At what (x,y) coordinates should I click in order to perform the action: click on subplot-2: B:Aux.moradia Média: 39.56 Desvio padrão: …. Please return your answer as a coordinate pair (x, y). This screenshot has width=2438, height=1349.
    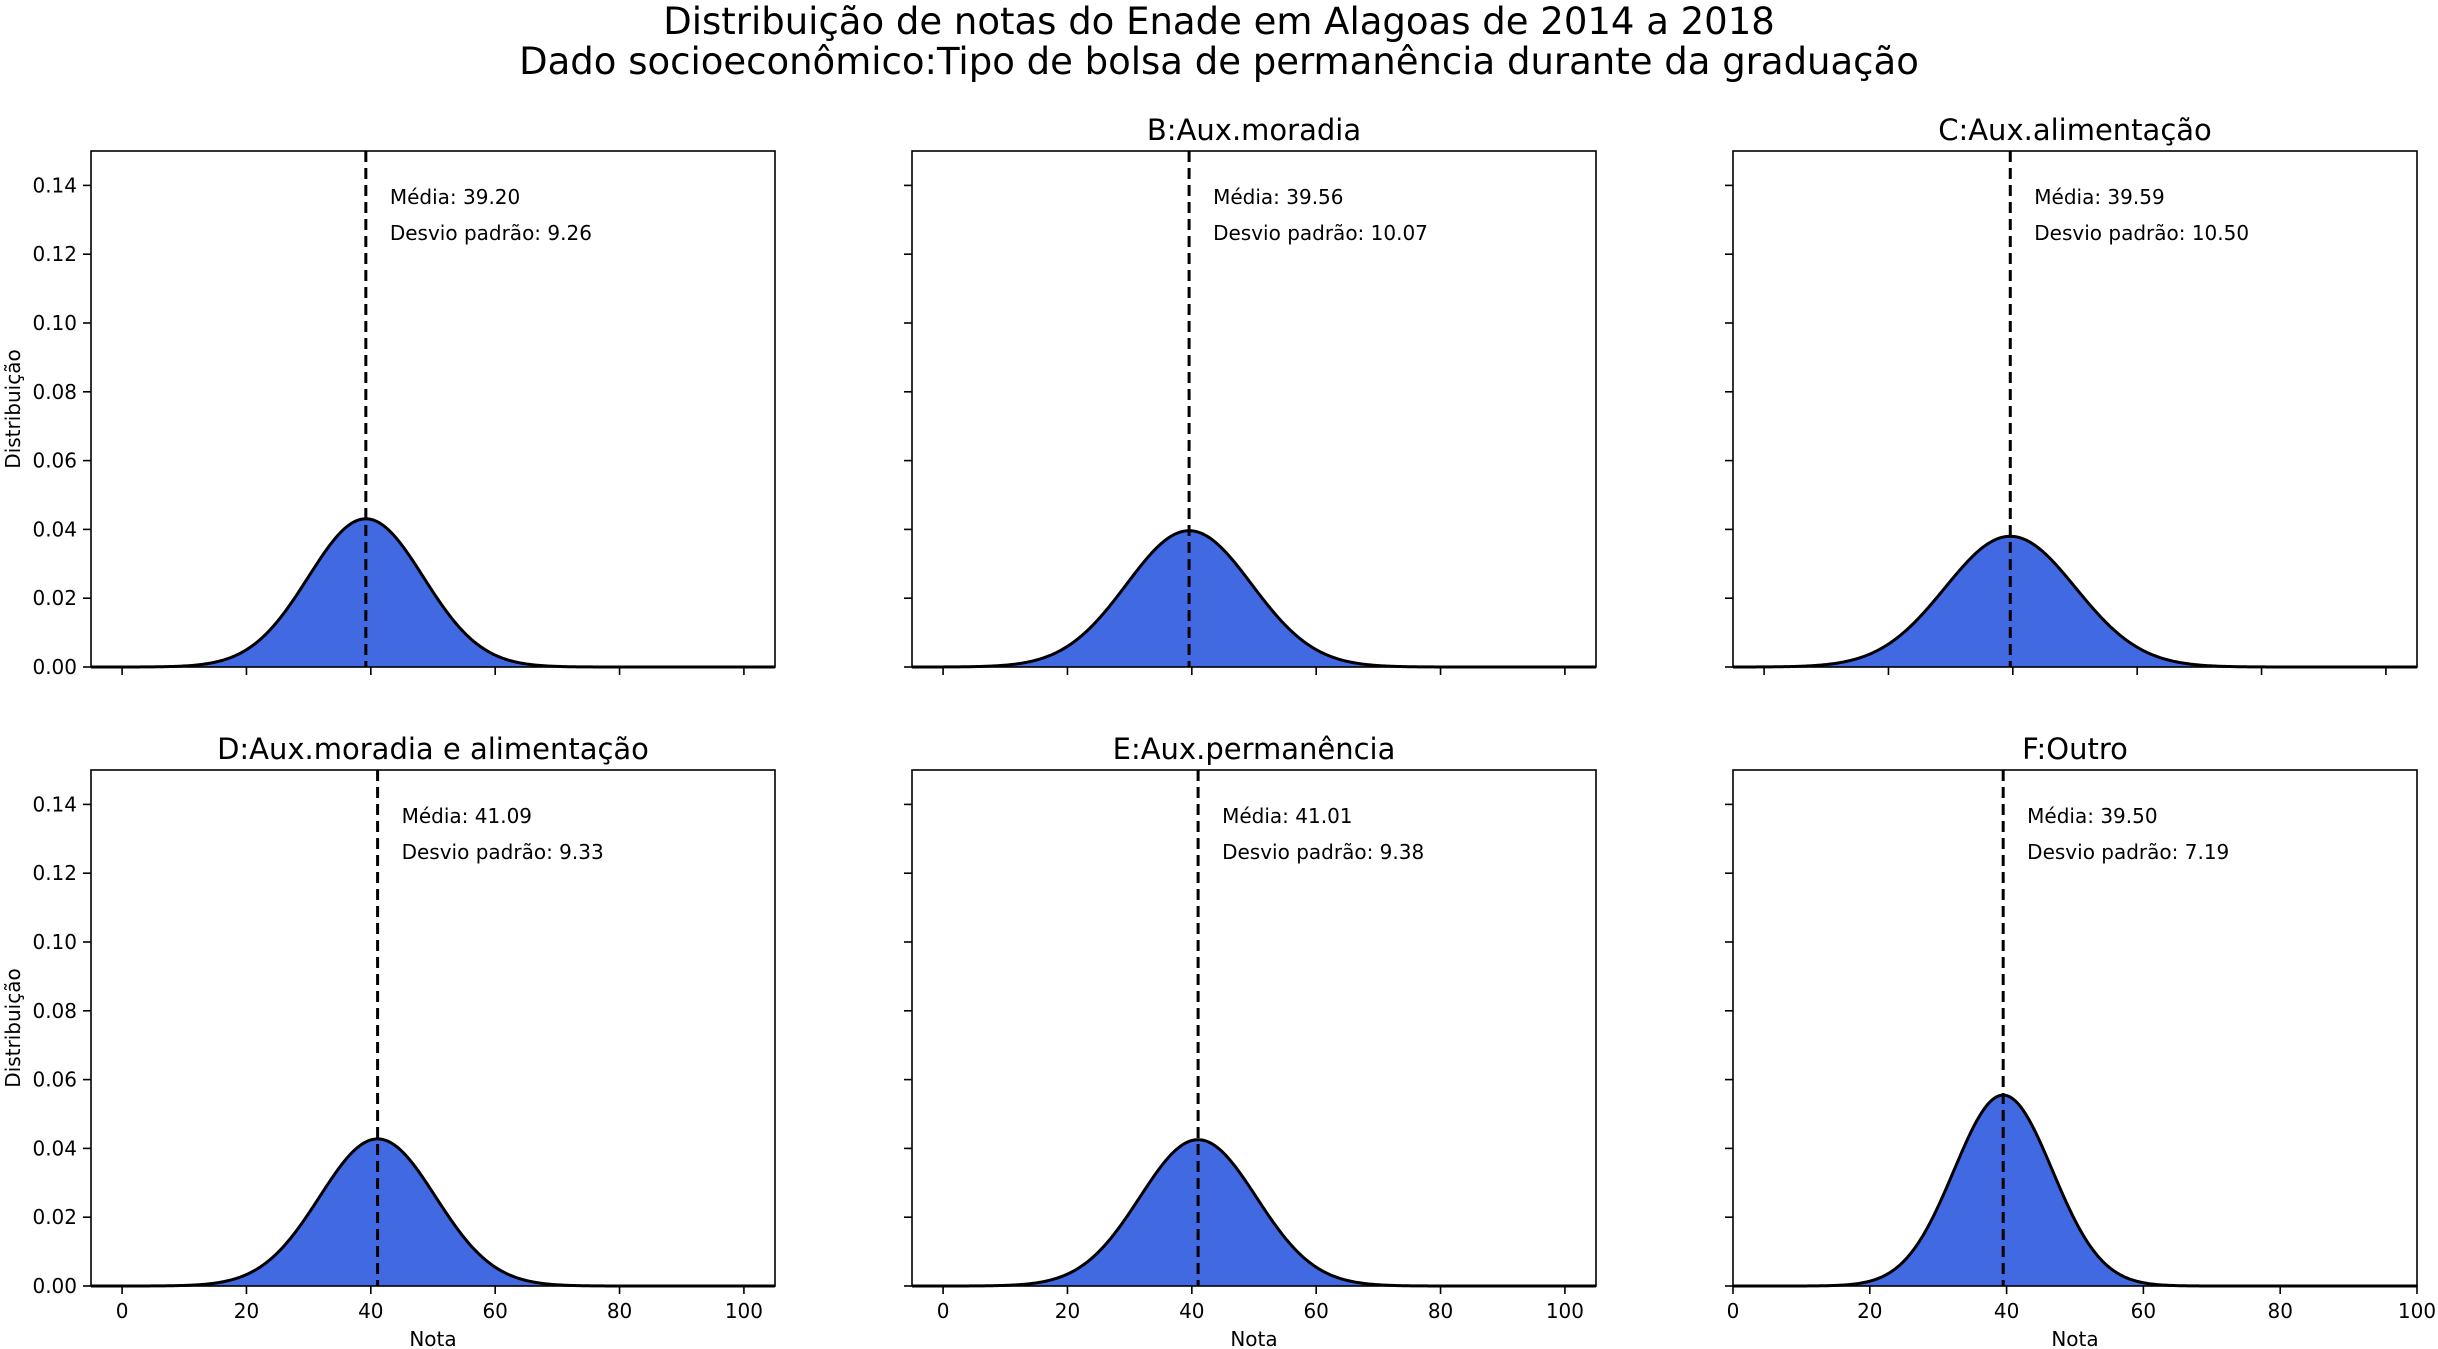
    Looking at the image, I should click on (1250, 394).